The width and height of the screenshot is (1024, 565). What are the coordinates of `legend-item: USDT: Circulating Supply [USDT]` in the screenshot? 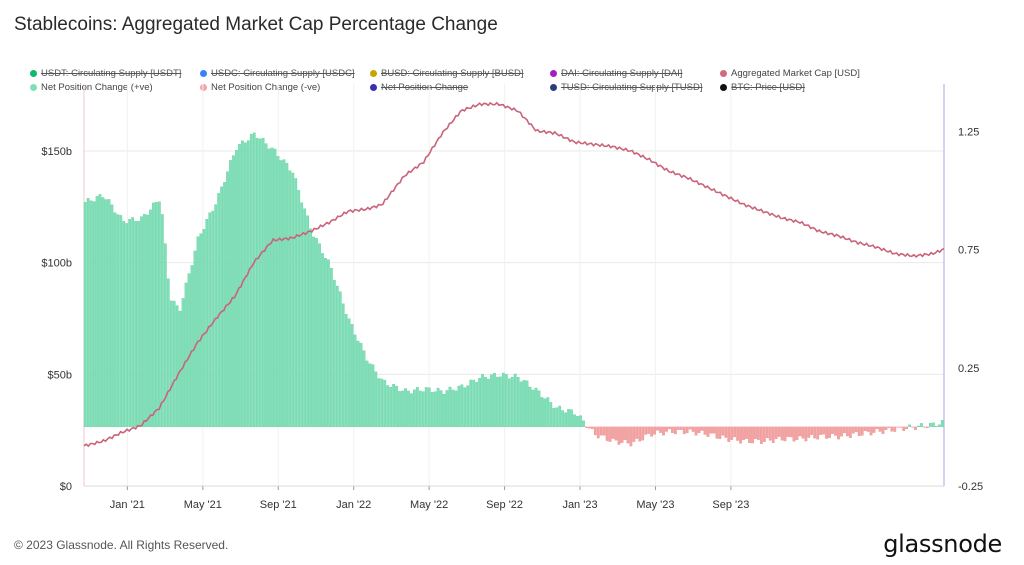 It's located at (105, 73).